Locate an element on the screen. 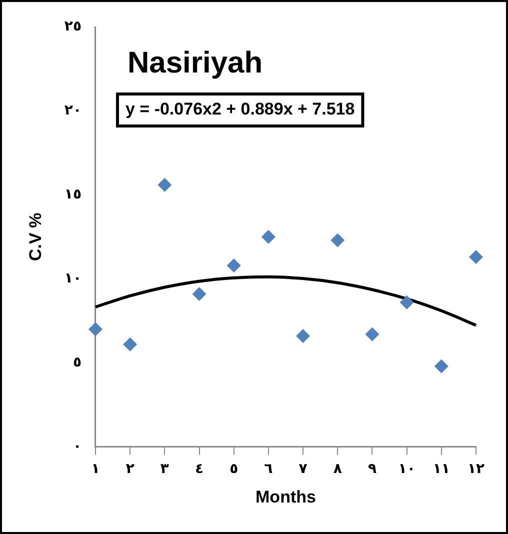 The image size is (508, 534). x-tick-label: ٧ is located at coordinates (303, 468).